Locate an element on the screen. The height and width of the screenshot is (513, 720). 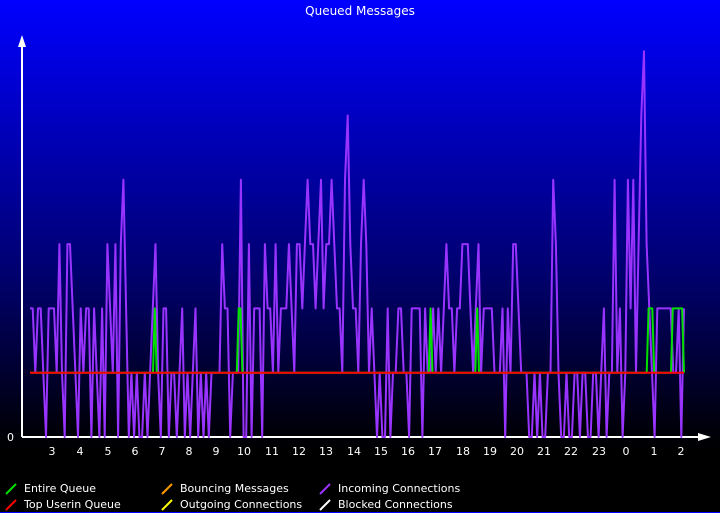
y-tick-label: 0 is located at coordinates (10, 437).